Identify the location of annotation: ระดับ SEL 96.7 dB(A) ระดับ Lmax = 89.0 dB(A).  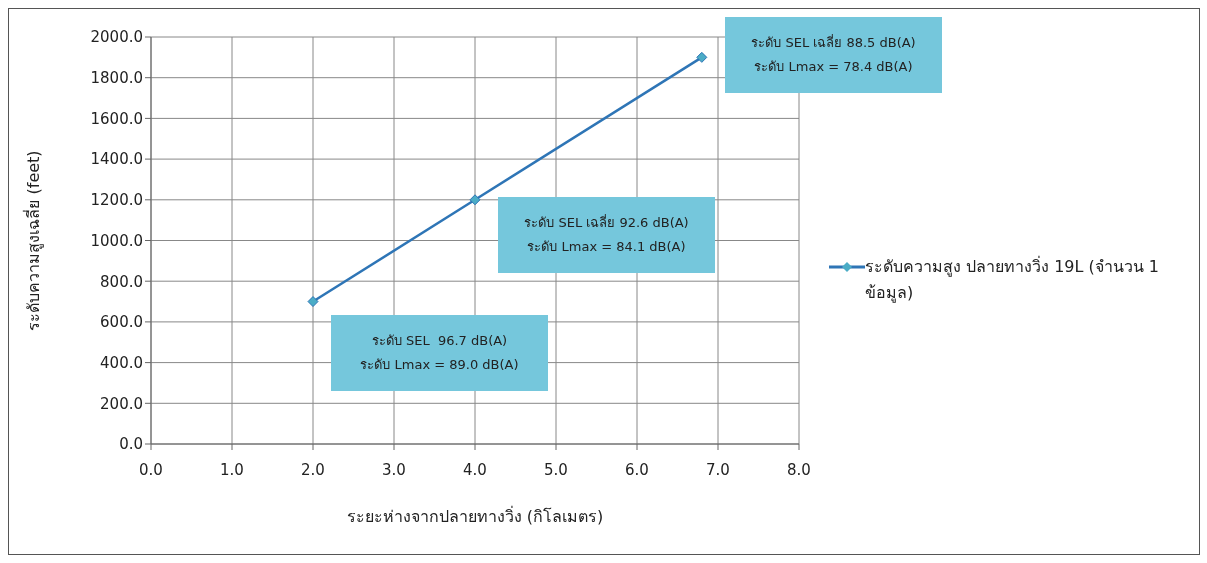
(439, 353).